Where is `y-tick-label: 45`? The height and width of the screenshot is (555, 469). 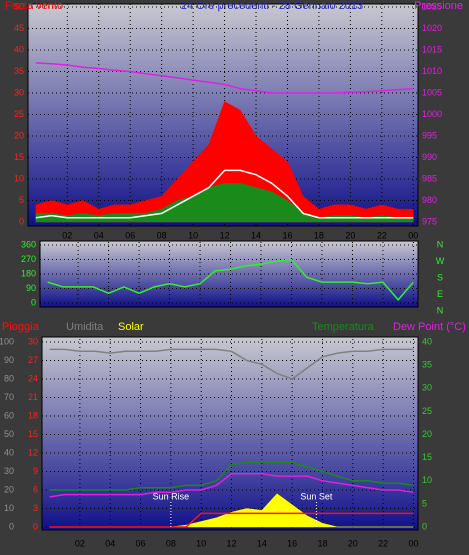
y-tick-label: 45 is located at coordinates (19, 28).